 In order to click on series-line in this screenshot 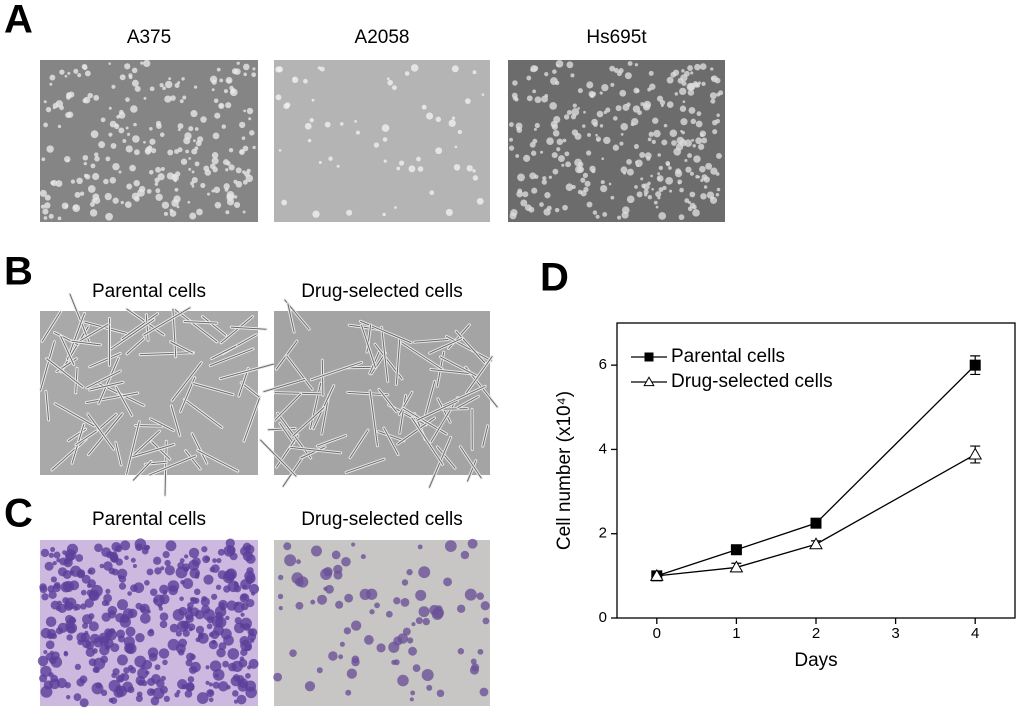, I will do `click(816, 470)`.